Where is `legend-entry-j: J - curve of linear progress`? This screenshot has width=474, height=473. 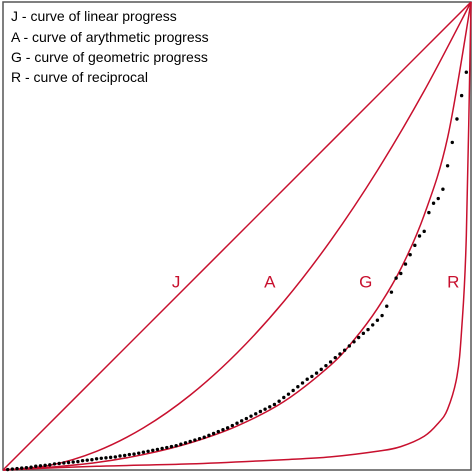
legend-entry-j: J - curve of linear progress is located at coordinates (94, 16).